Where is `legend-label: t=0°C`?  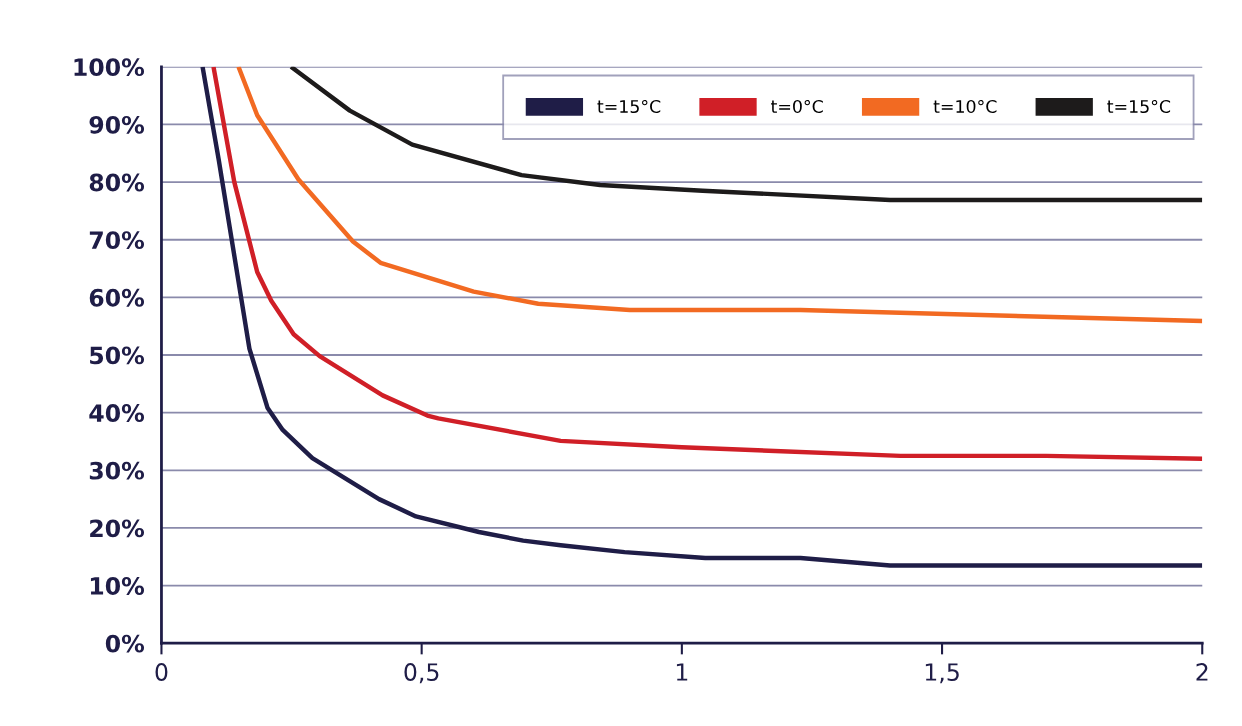
legend-label: t=0°C is located at coordinates (797, 106).